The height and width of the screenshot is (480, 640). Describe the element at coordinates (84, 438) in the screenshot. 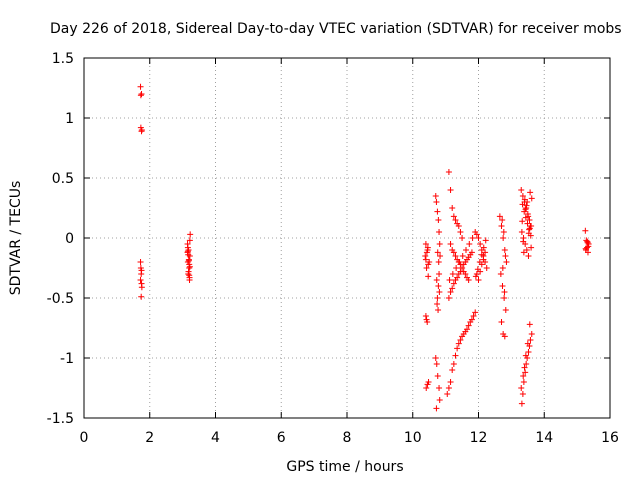

I see `x-tick-label: 0` at that location.